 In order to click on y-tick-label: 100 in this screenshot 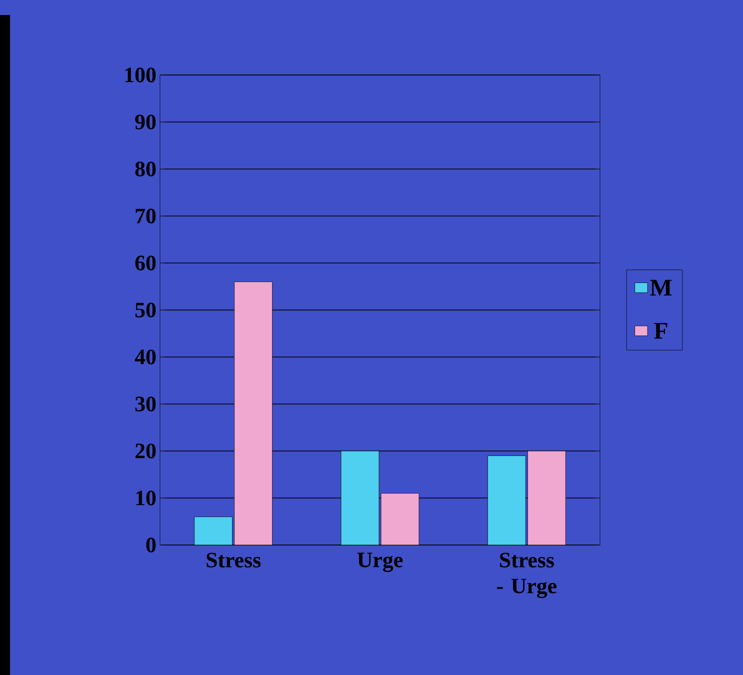, I will do `click(140, 75)`.